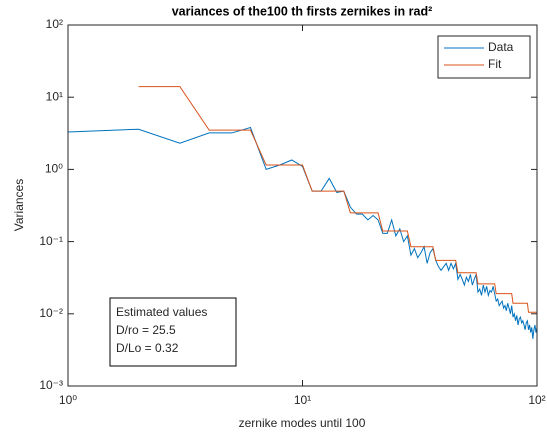  What do you see at coordinates (51, 385) in the screenshot?
I see `y-tick-label: 10⁻³` at bounding box center [51, 385].